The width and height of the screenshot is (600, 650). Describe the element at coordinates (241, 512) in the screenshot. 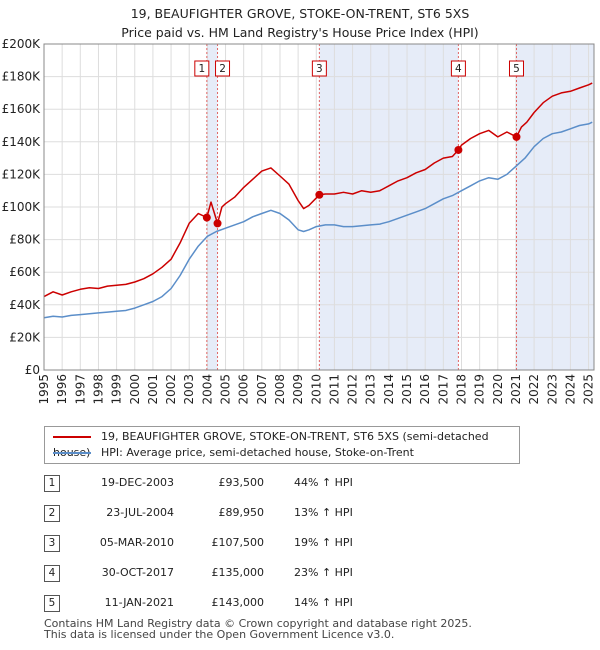

I see `sale-price: £89,950` at that location.